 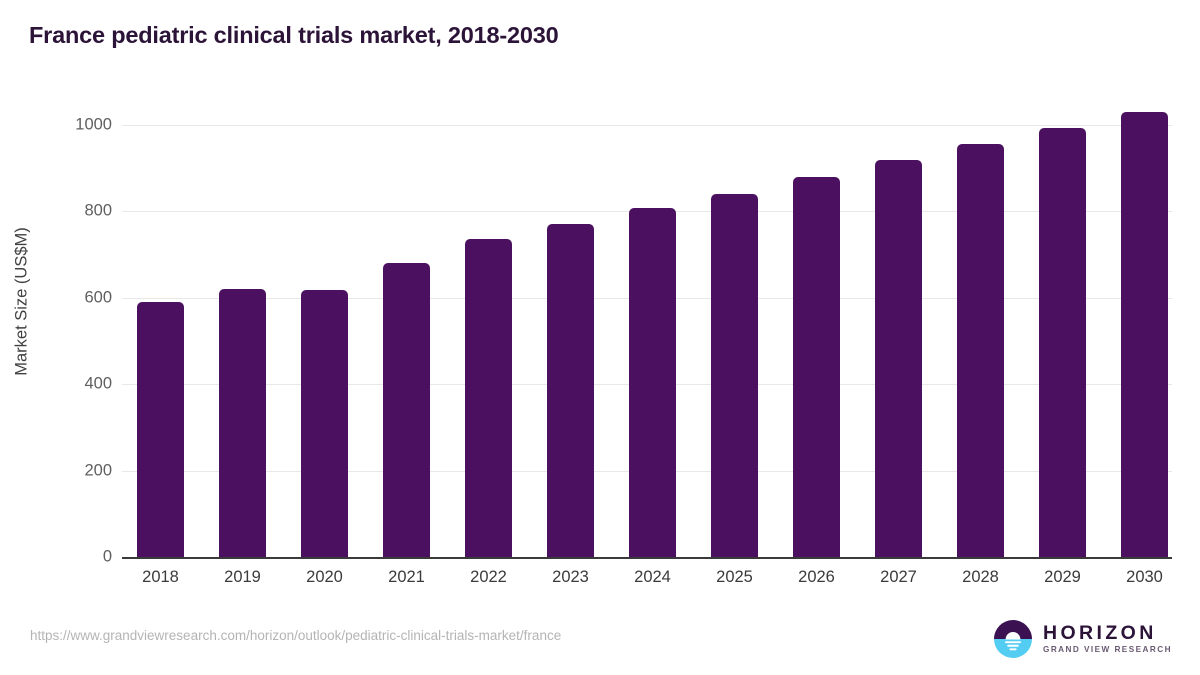 I want to click on x-axis-tick-label: 2028, so click(x=980, y=577).